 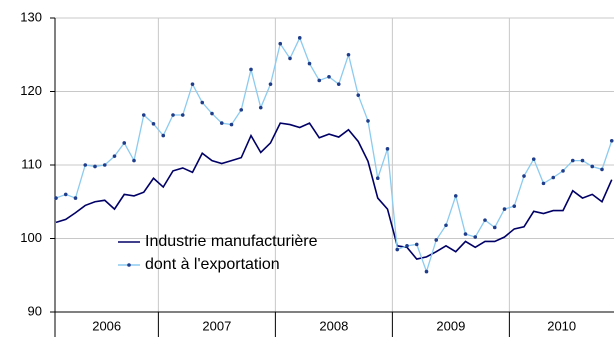 I want to click on y-tick-label: 100, so click(x=31, y=237).